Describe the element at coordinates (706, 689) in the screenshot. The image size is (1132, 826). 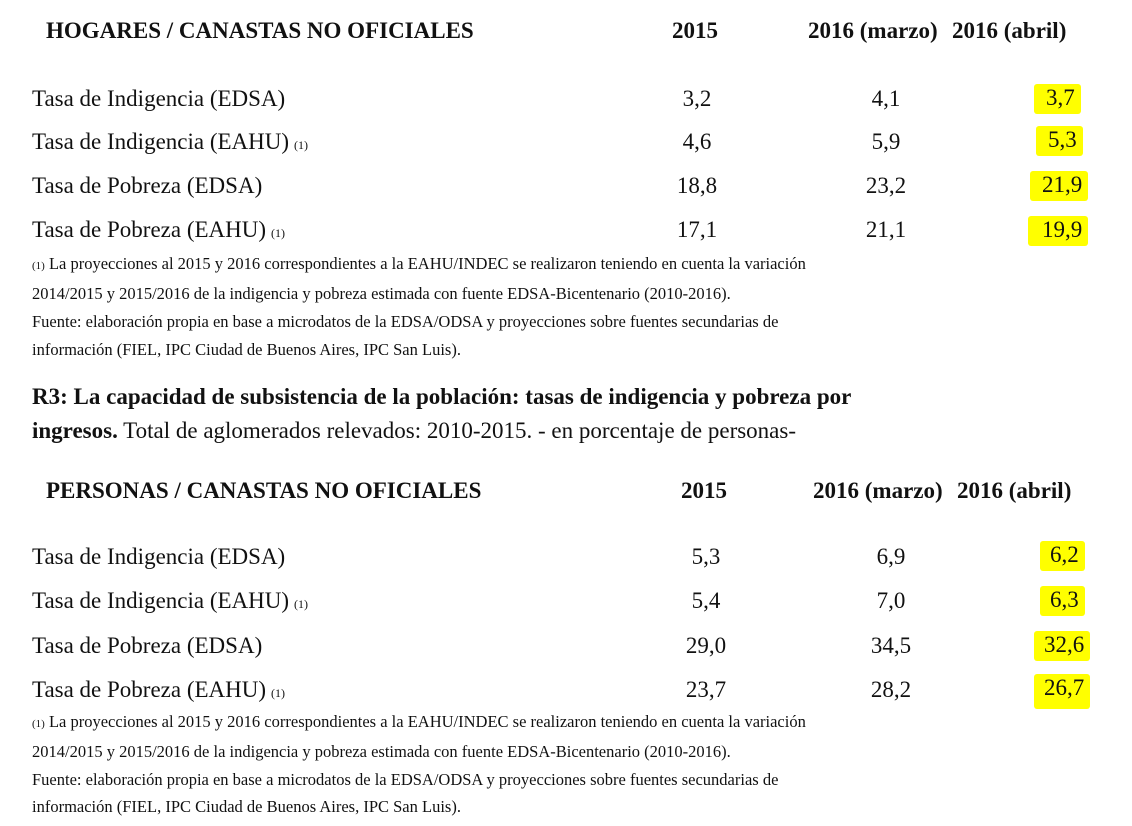
I see `cell-2015: 23,7` at that location.